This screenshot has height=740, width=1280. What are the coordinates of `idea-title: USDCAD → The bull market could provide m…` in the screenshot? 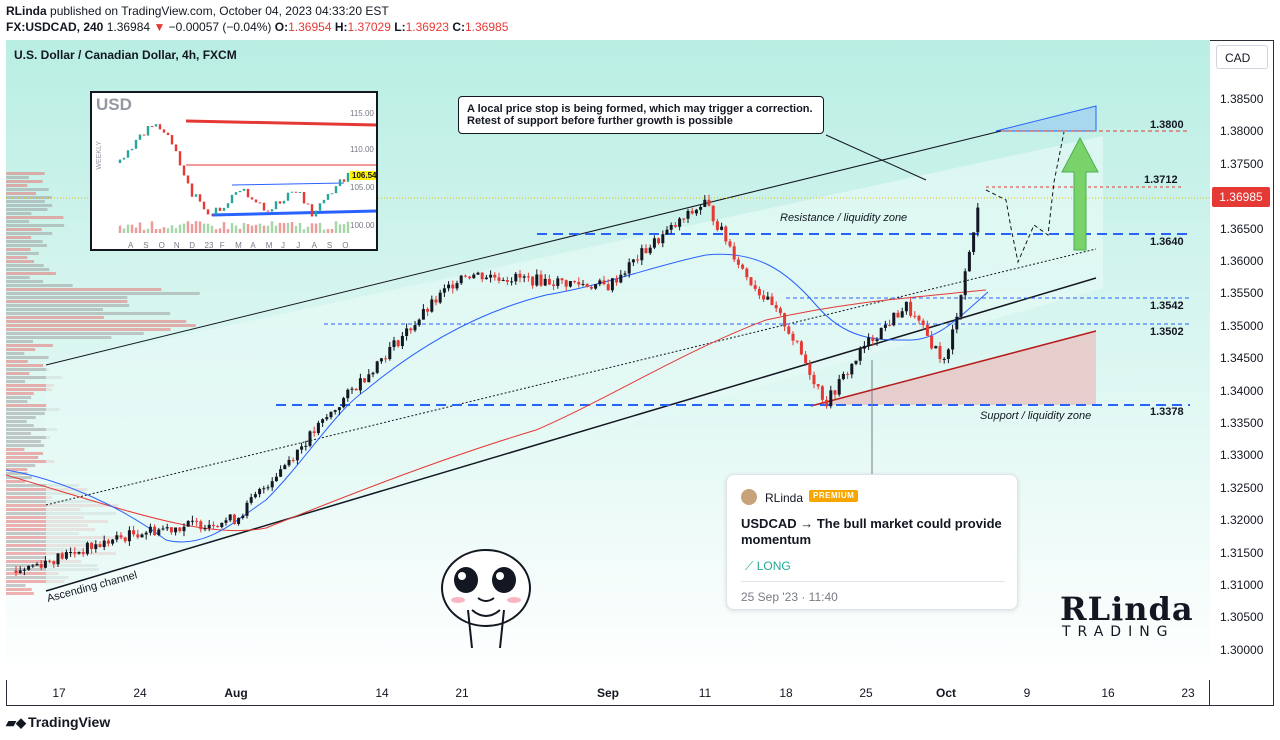 It's located at (871, 531).